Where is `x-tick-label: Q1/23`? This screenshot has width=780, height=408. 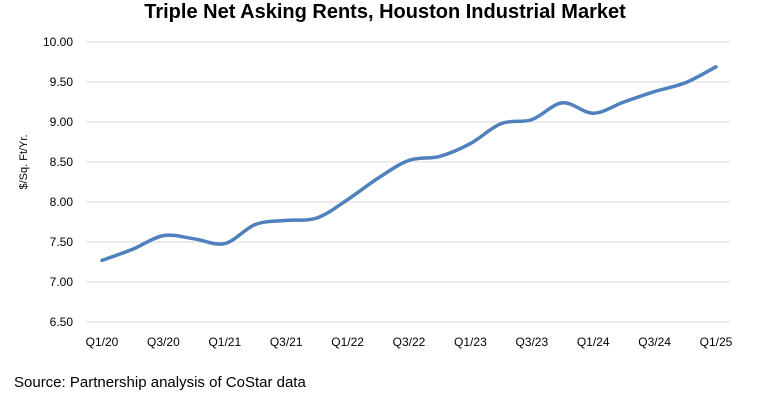
x-tick-label: Q1/23 is located at coordinates (470, 342).